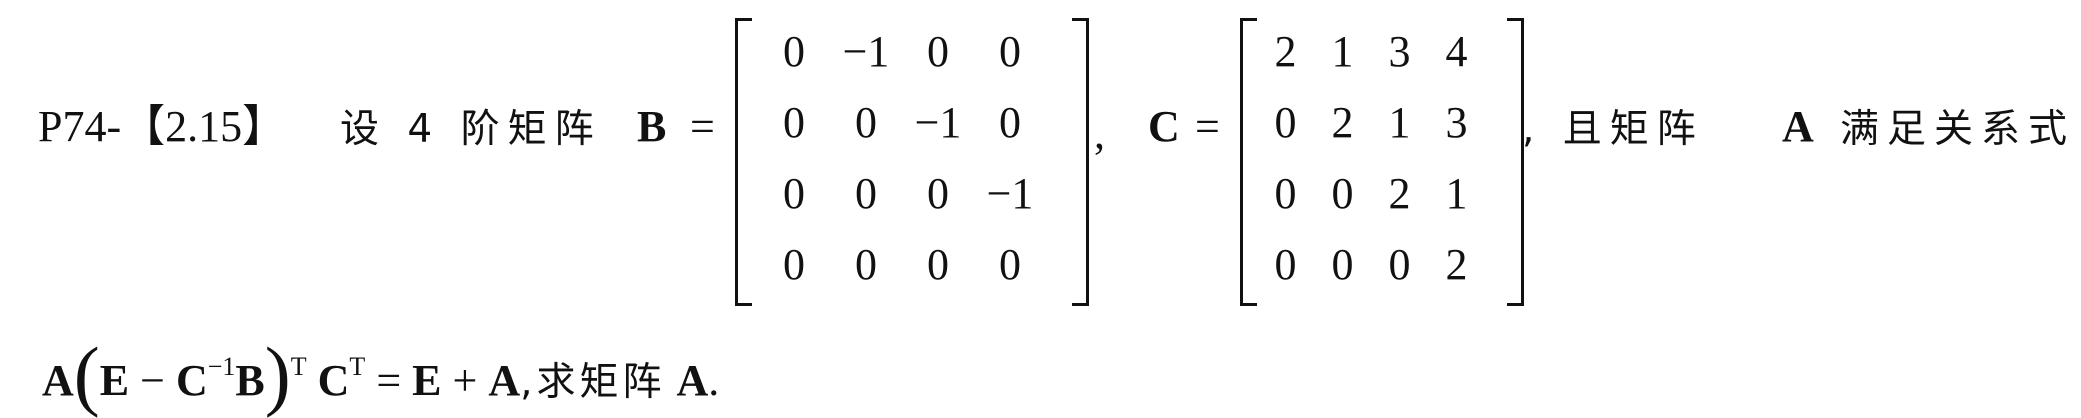 The height and width of the screenshot is (418, 2081). I want to click on eq-c2: C, so click(333, 380).